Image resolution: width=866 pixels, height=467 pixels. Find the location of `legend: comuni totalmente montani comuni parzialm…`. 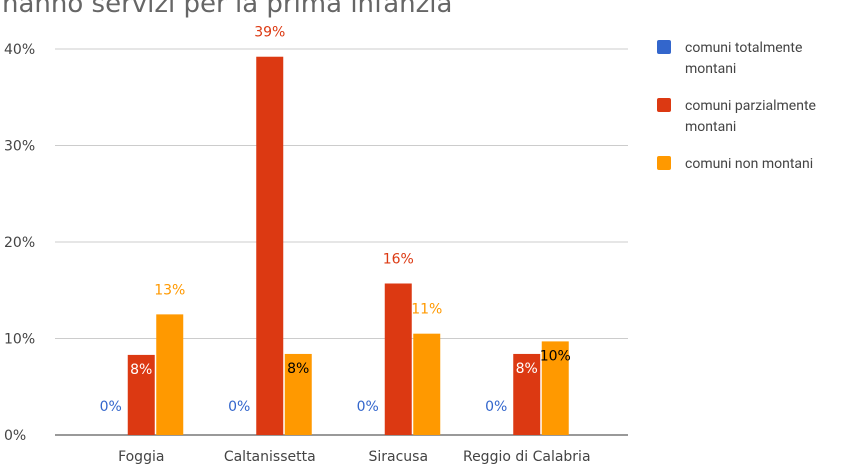

legend: comuni totalmente montani comuni parzialm… is located at coordinates (757, 114).